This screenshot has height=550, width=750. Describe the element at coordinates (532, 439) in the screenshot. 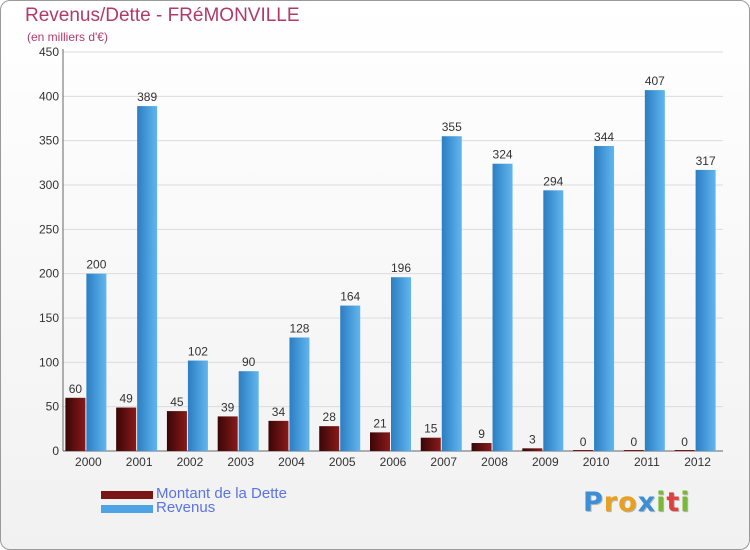

I see `data-label-dette-2009: 3` at that location.